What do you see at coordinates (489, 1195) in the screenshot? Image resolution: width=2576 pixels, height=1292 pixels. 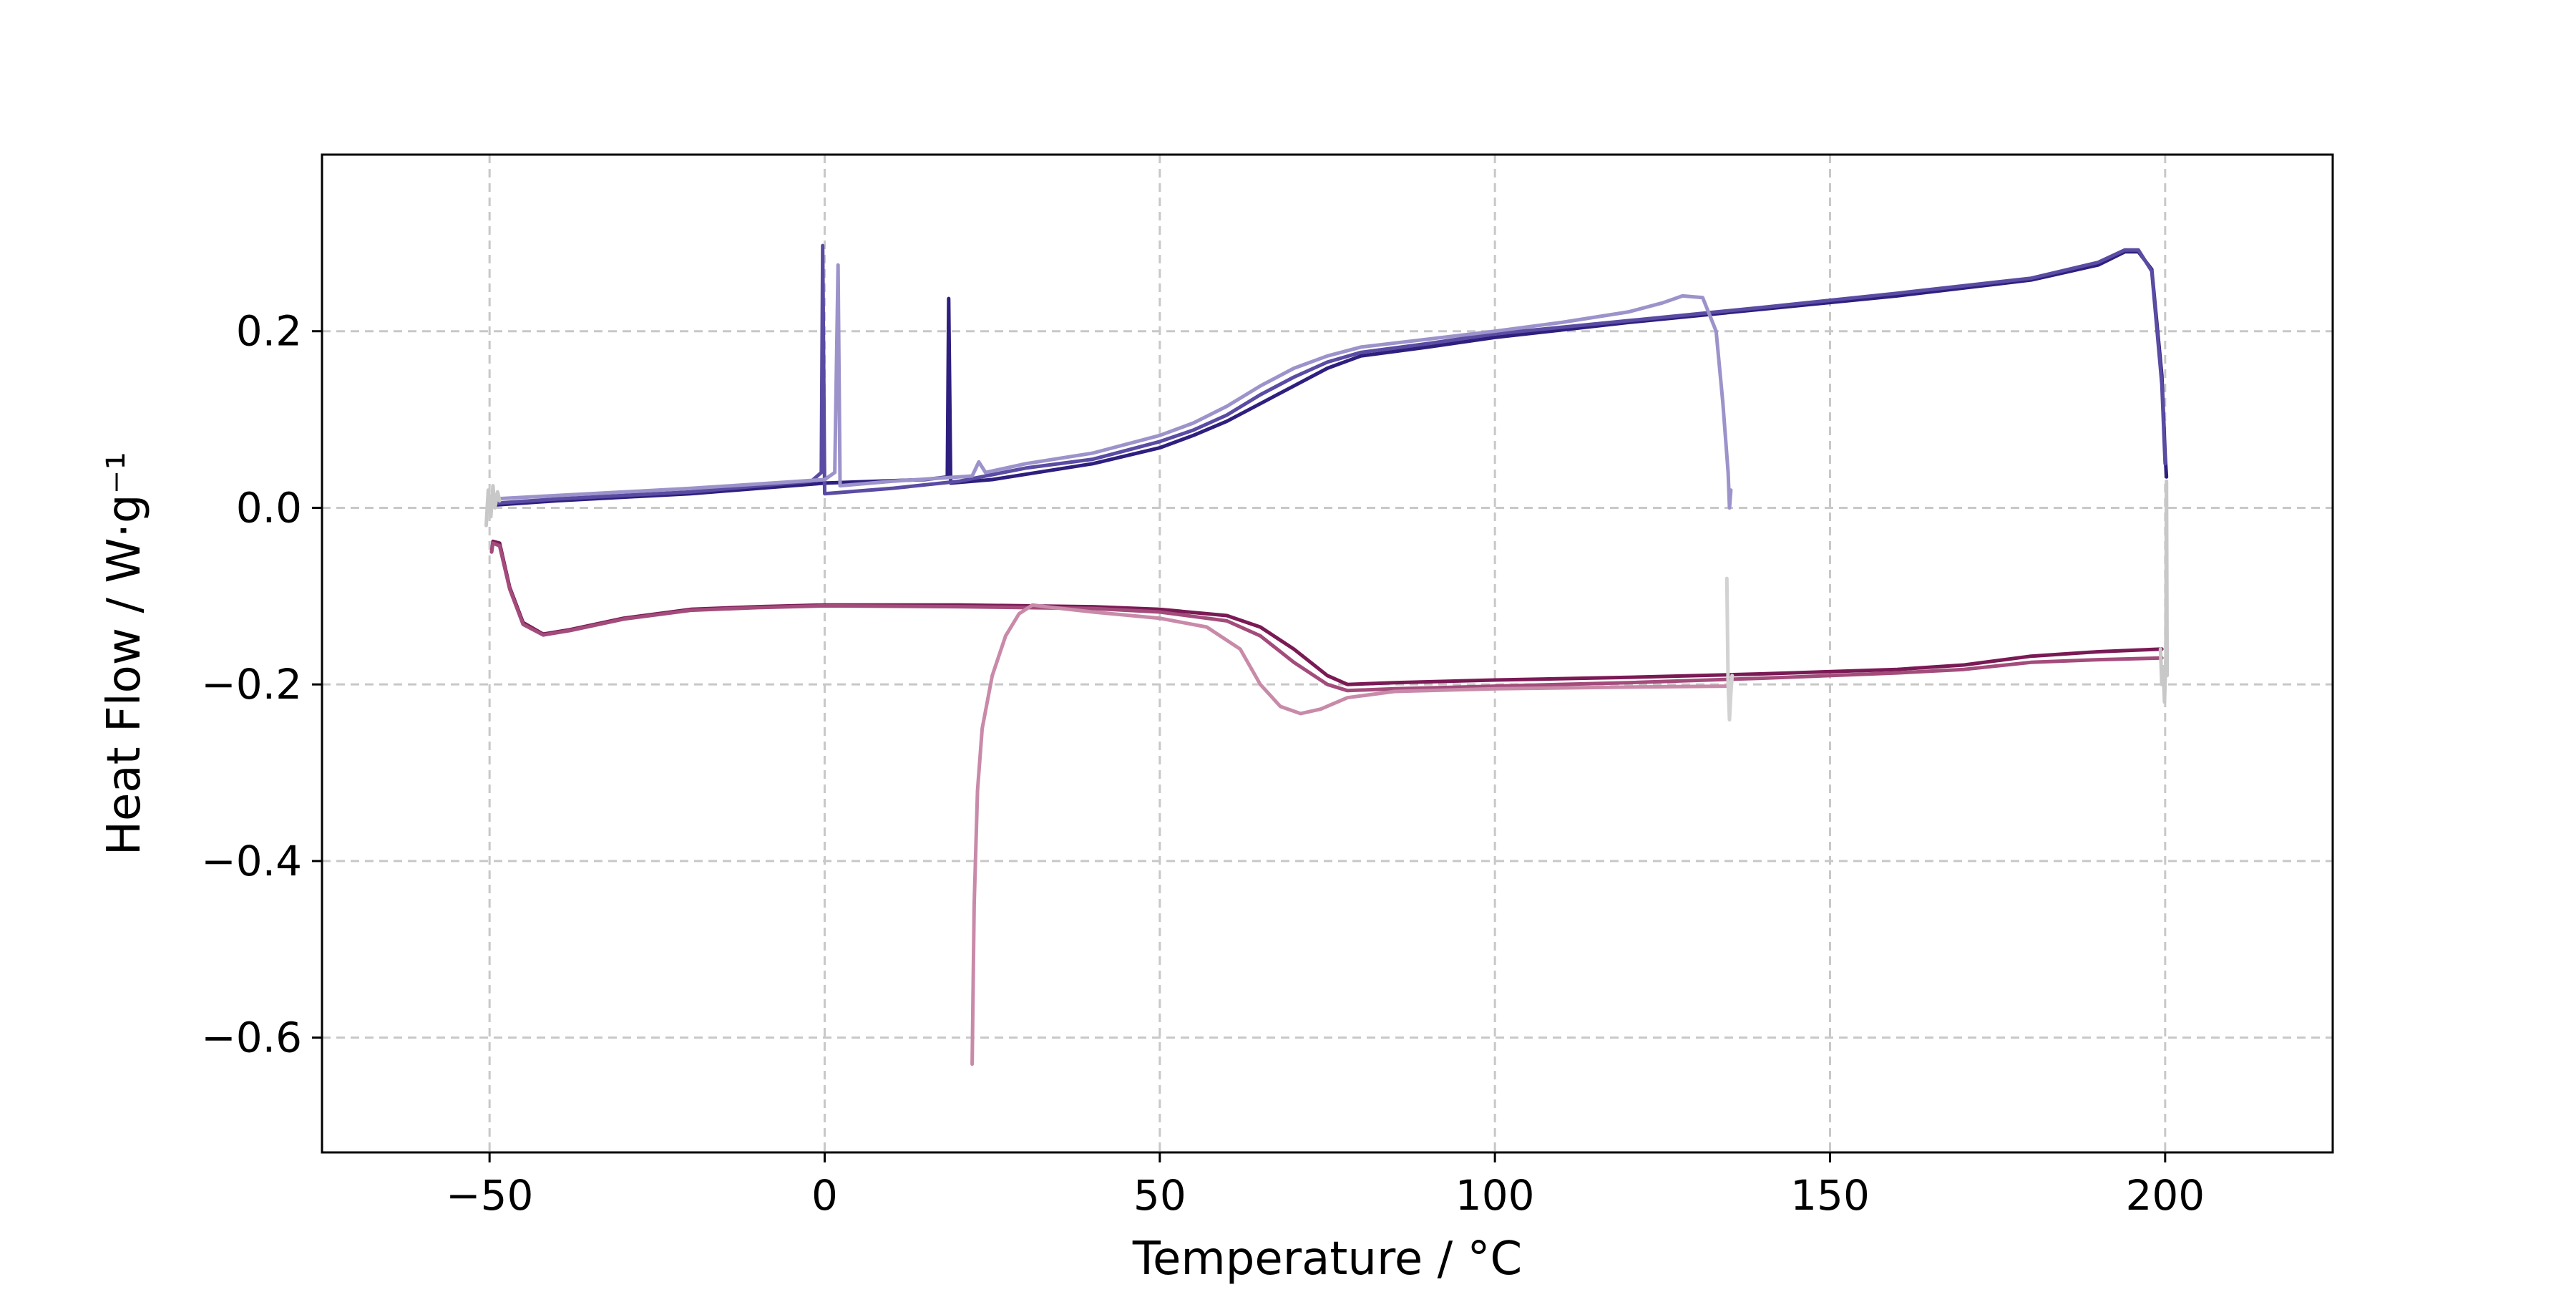 I see `x-tick-label: −50` at bounding box center [489, 1195].